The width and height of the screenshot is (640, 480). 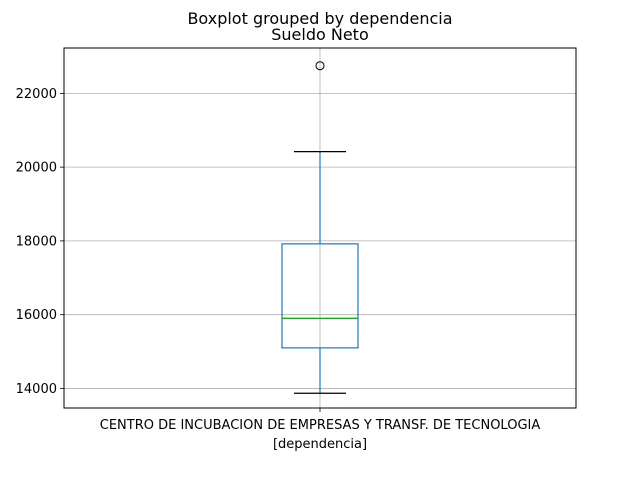 What do you see at coordinates (320, 227) in the screenshot?
I see `box-series` at bounding box center [320, 227].